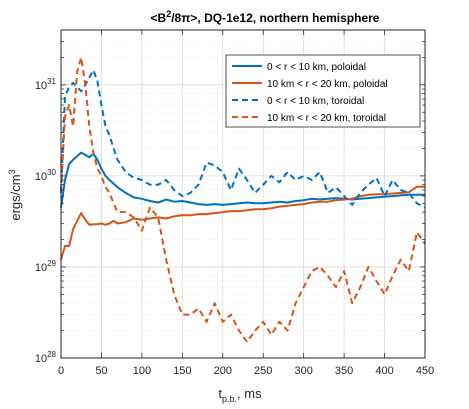 The image size is (469, 409). I want to click on legend-label: 0 < r < 10 km, poloidal, so click(316, 67).